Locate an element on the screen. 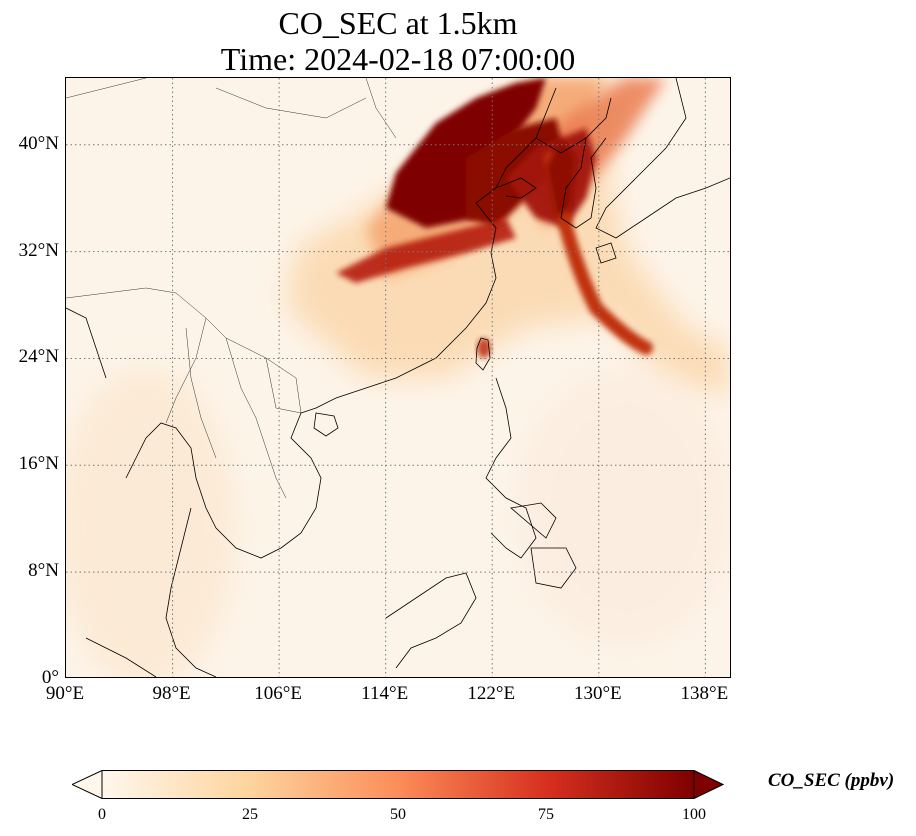 The image size is (916, 836). x-tick-label-0: 90°E is located at coordinates (65, 693).